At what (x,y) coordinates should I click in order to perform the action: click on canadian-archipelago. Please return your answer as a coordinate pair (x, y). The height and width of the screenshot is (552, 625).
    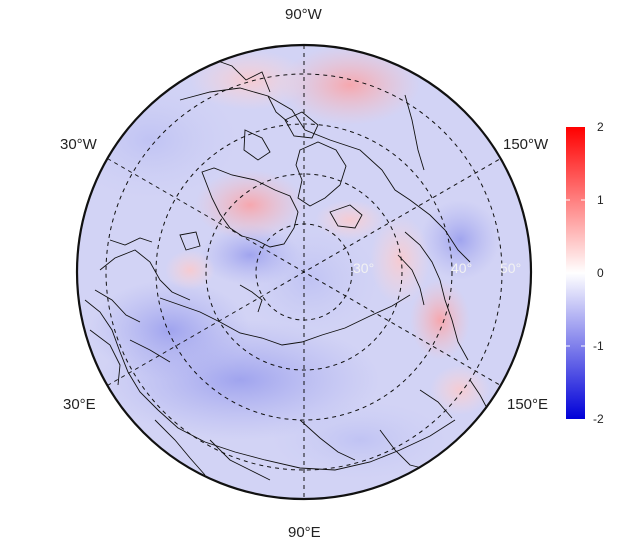
    Looking at the image, I should click on (321, 174).